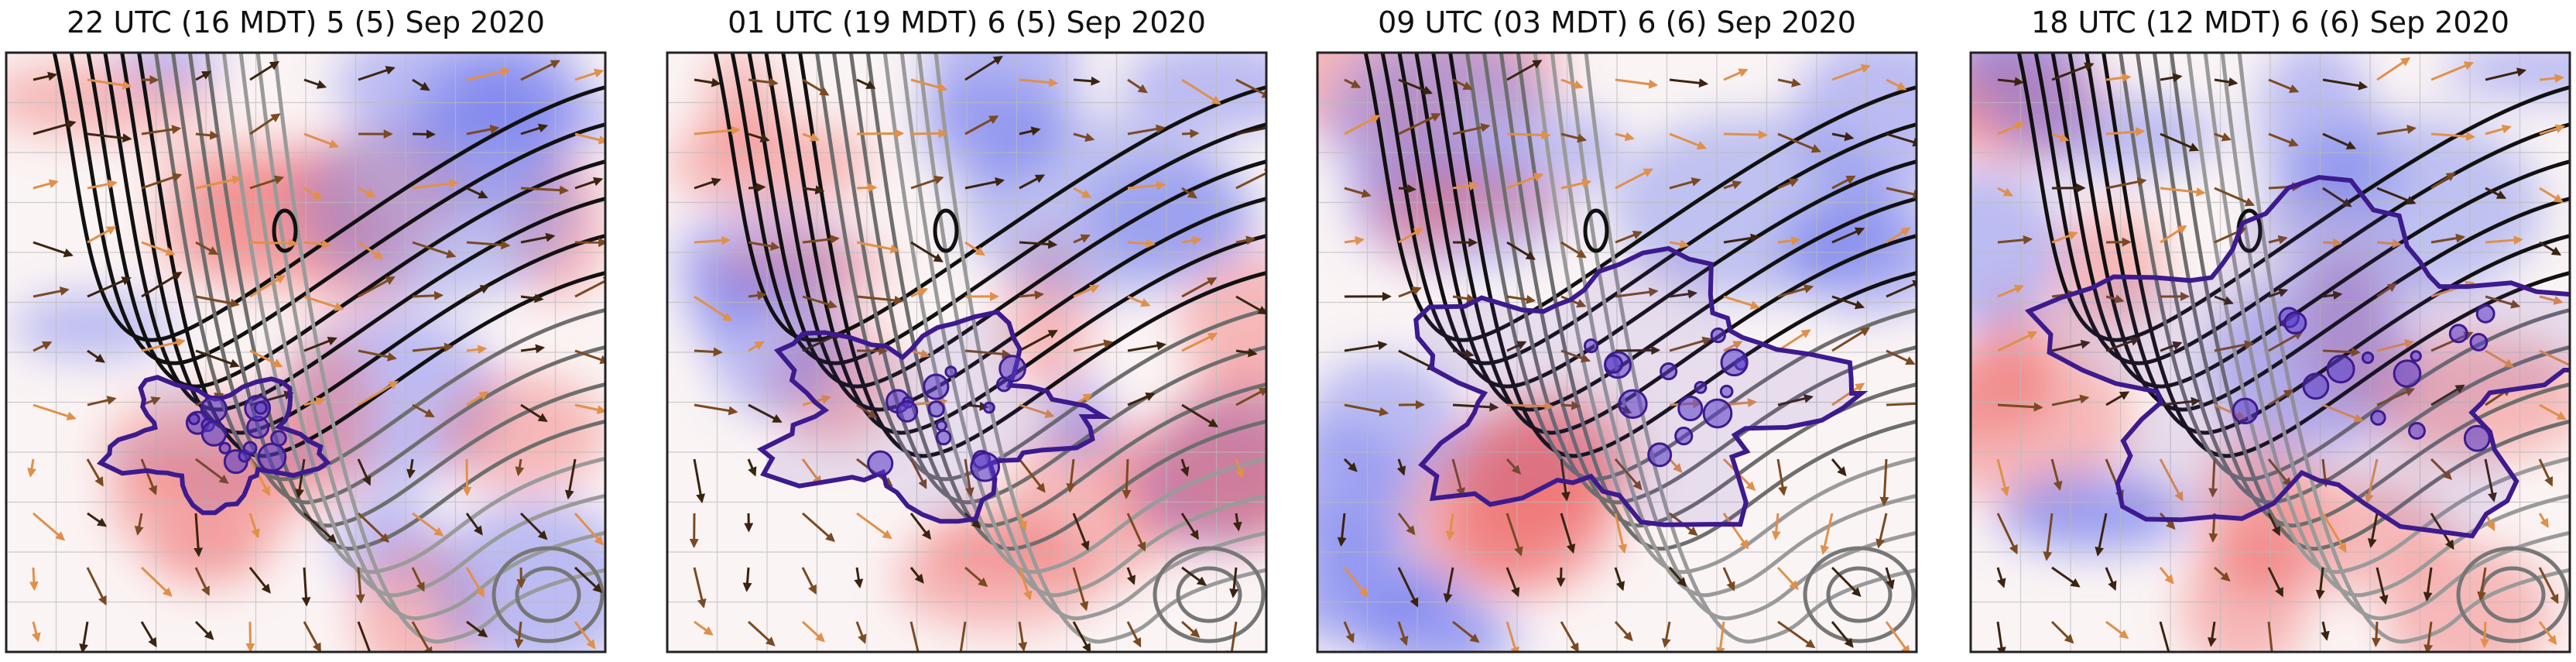  Describe the element at coordinates (306, 22) in the screenshot. I see `panel-title: 22 UTC (16 MDT) 5 (5) Sep 2020` at that location.